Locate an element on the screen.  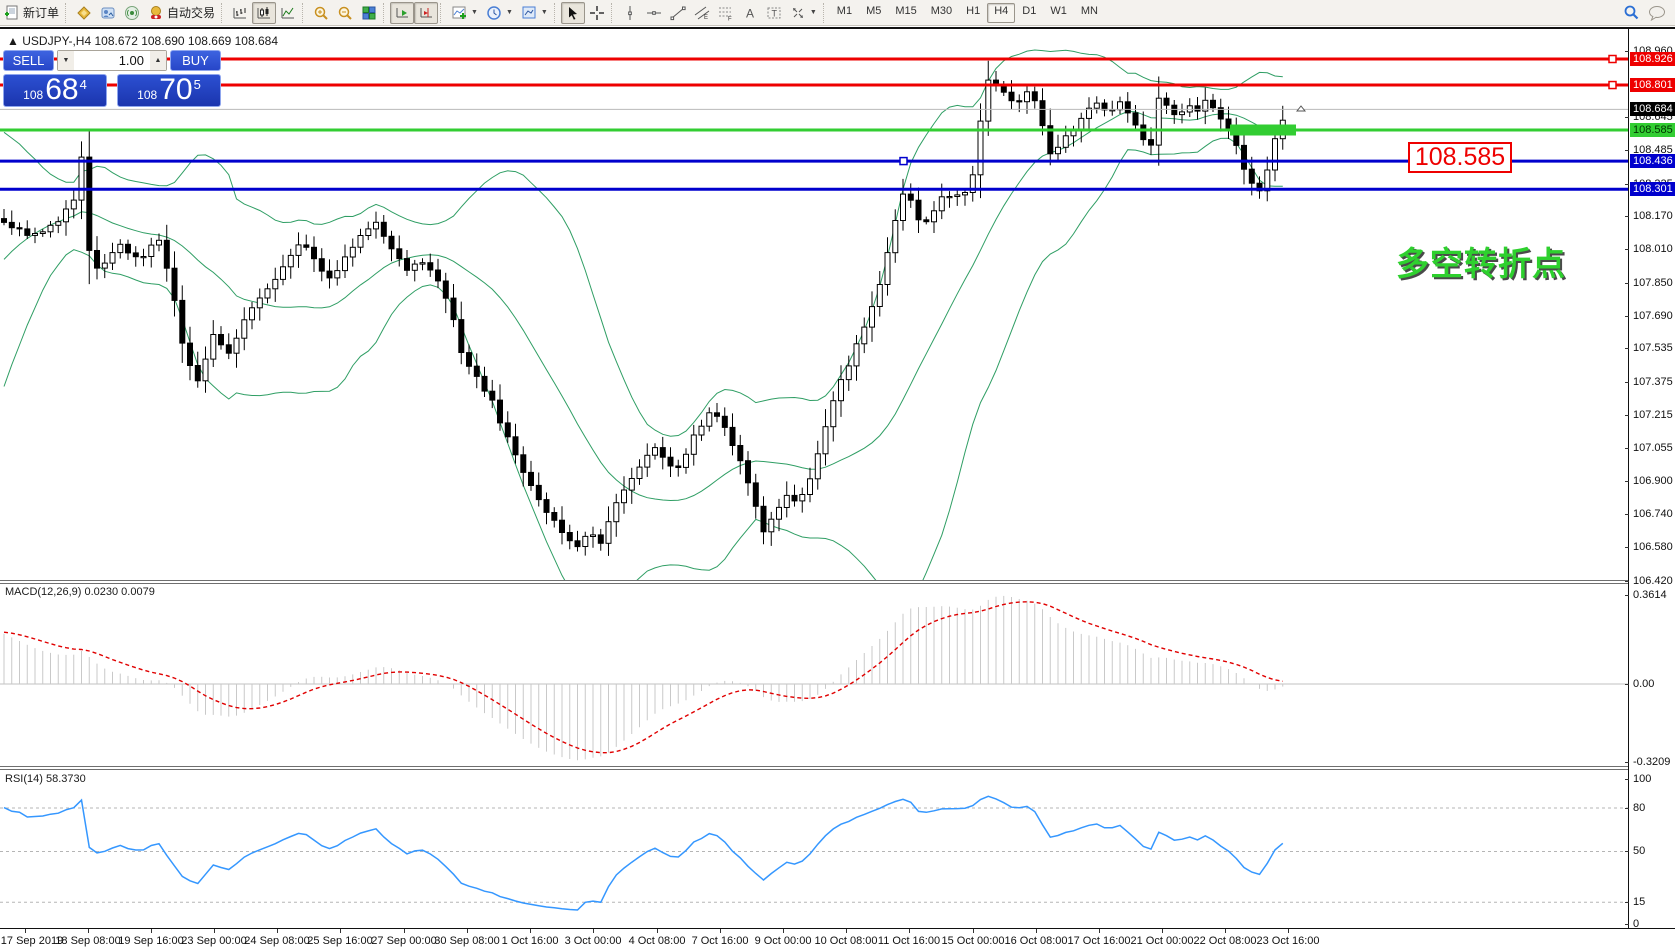
auto-scroll-button is located at coordinates (402, 12).